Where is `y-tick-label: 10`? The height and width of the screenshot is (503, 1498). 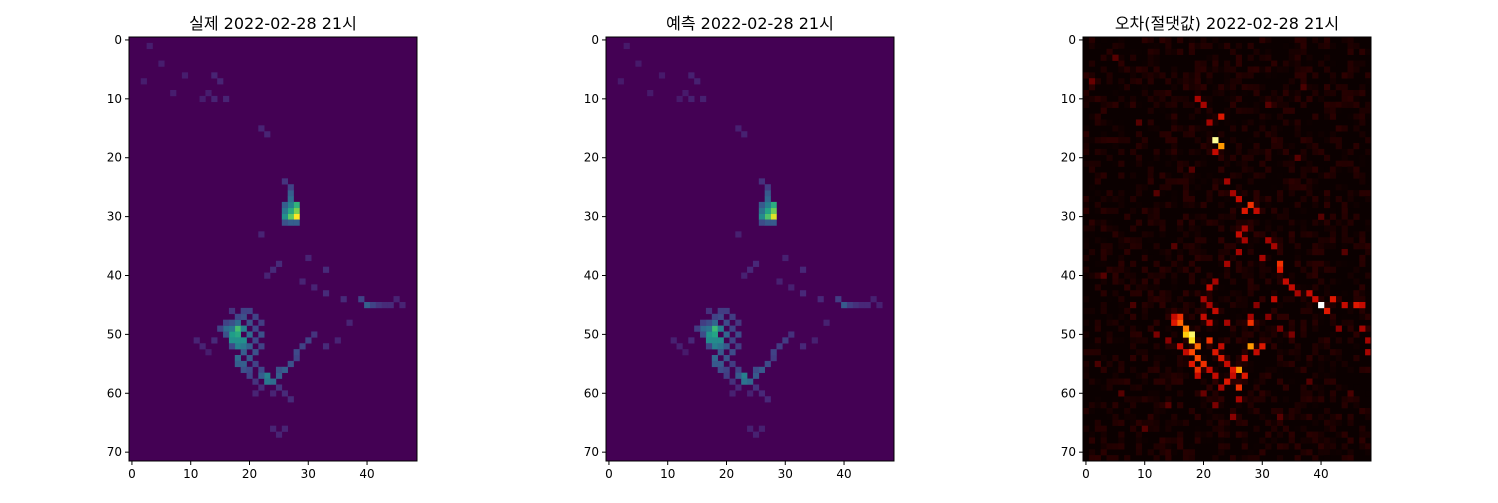
y-tick-label: 10 is located at coordinates (591, 99).